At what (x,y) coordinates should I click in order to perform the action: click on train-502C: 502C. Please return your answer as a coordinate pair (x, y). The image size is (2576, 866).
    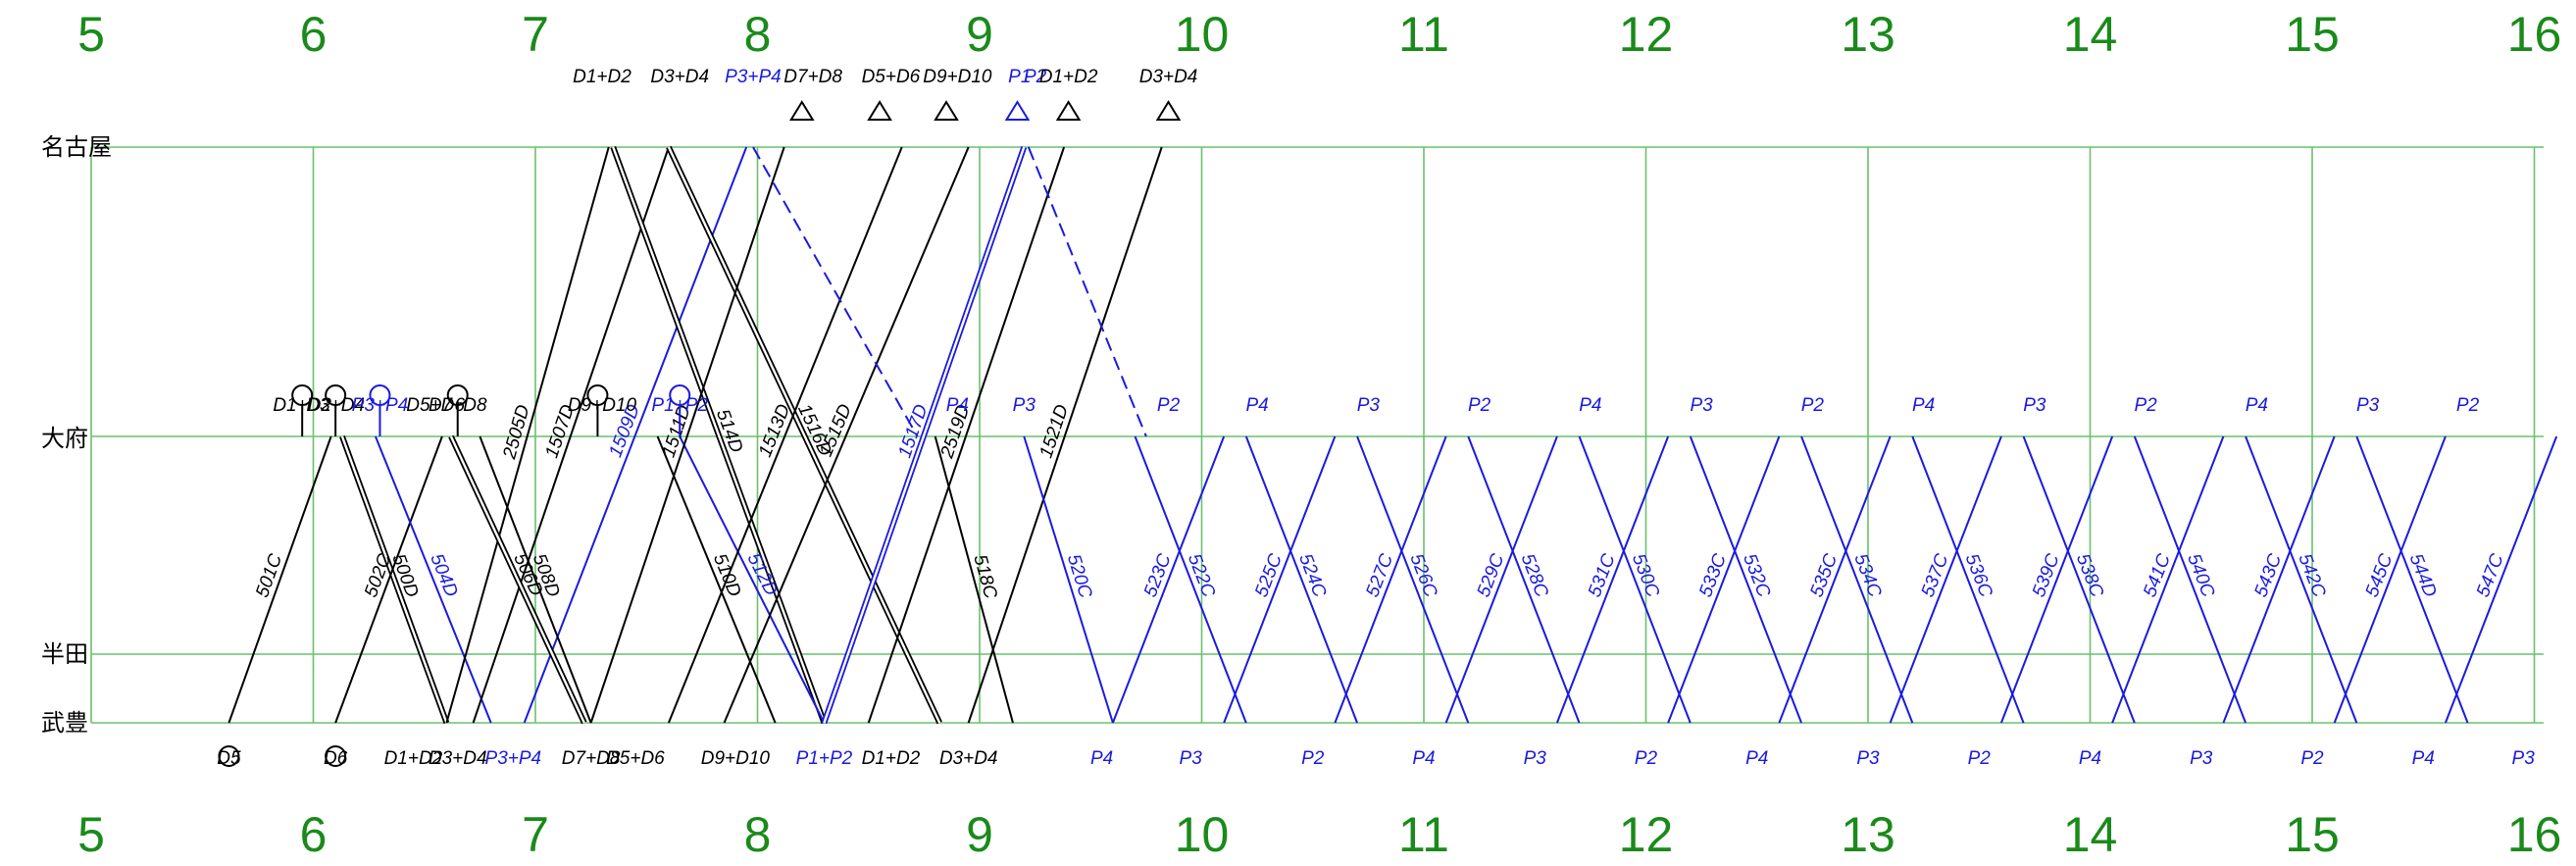
    Looking at the image, I should click on (388, 579).